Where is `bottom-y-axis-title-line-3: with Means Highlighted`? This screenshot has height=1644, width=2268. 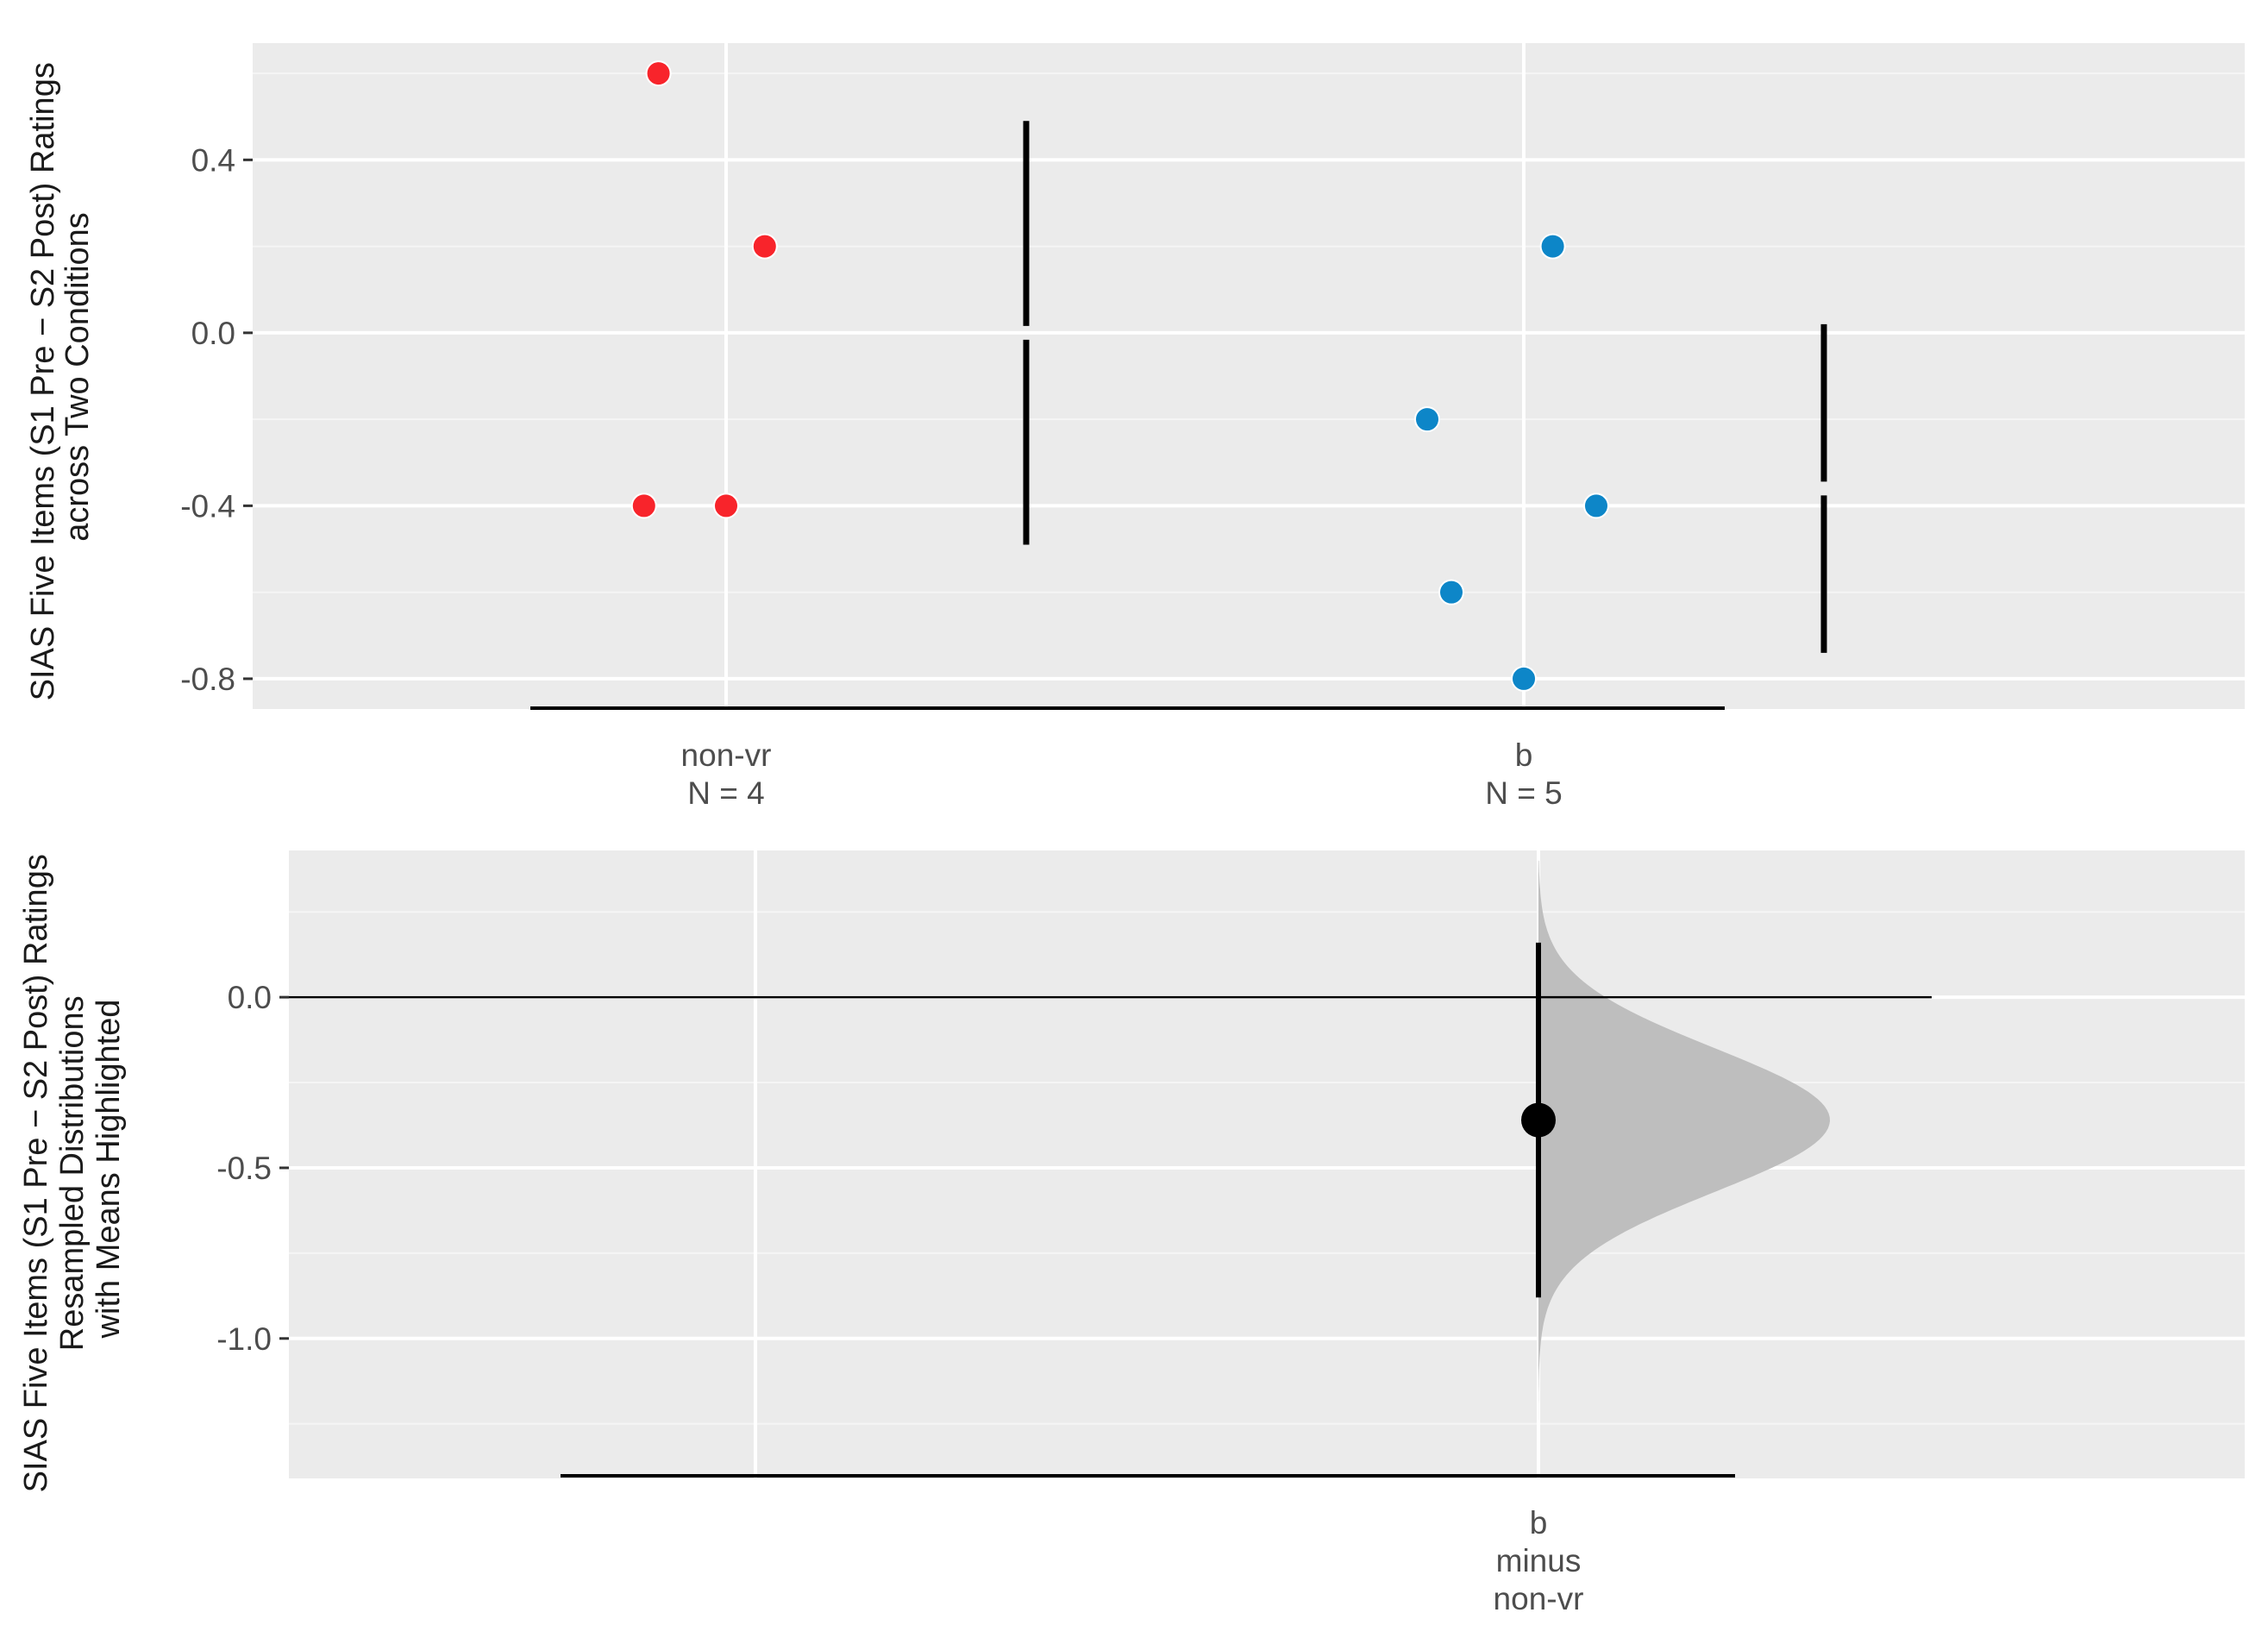 bottom-y-axis-title-line-3: with Means Highlighted is located at coordinates (109, 1170).